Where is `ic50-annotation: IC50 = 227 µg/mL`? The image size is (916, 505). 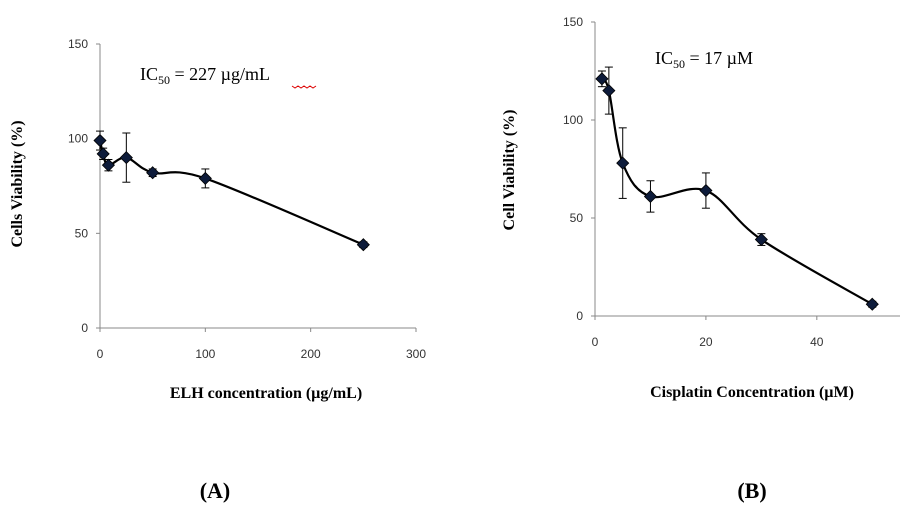
ic50-annotation: IC50 = 227 µg/mL is located at coordinates (205, 75).